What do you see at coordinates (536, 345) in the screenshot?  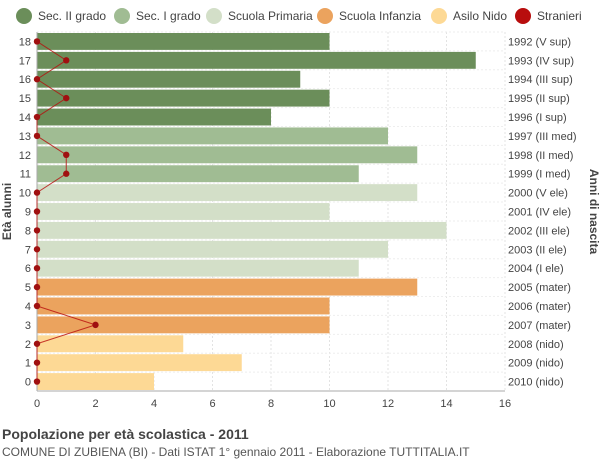 I see `birth-label-2: 2008 (nido)` at bounding box center [536, 345].